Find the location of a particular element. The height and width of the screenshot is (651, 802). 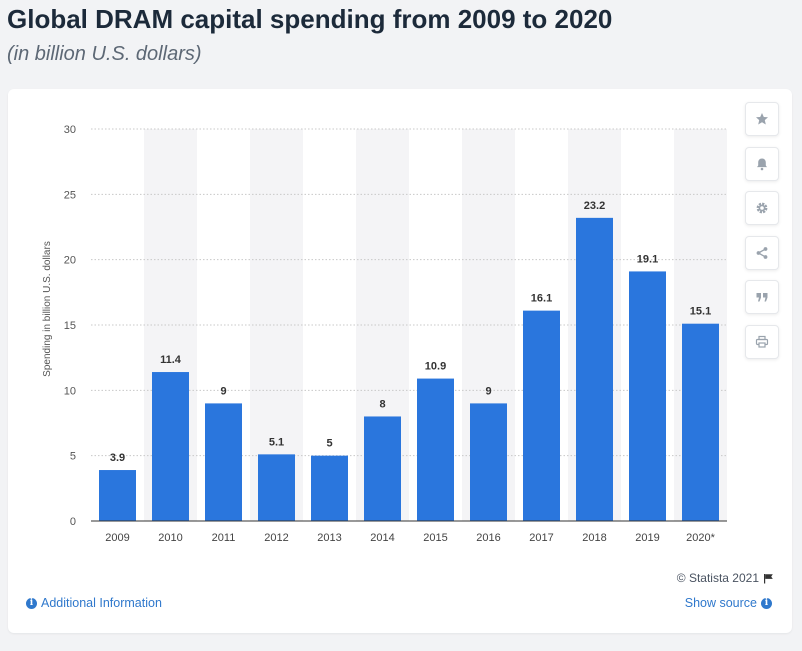

x-tick-label: 2015 is located at coordinates (435, 538).